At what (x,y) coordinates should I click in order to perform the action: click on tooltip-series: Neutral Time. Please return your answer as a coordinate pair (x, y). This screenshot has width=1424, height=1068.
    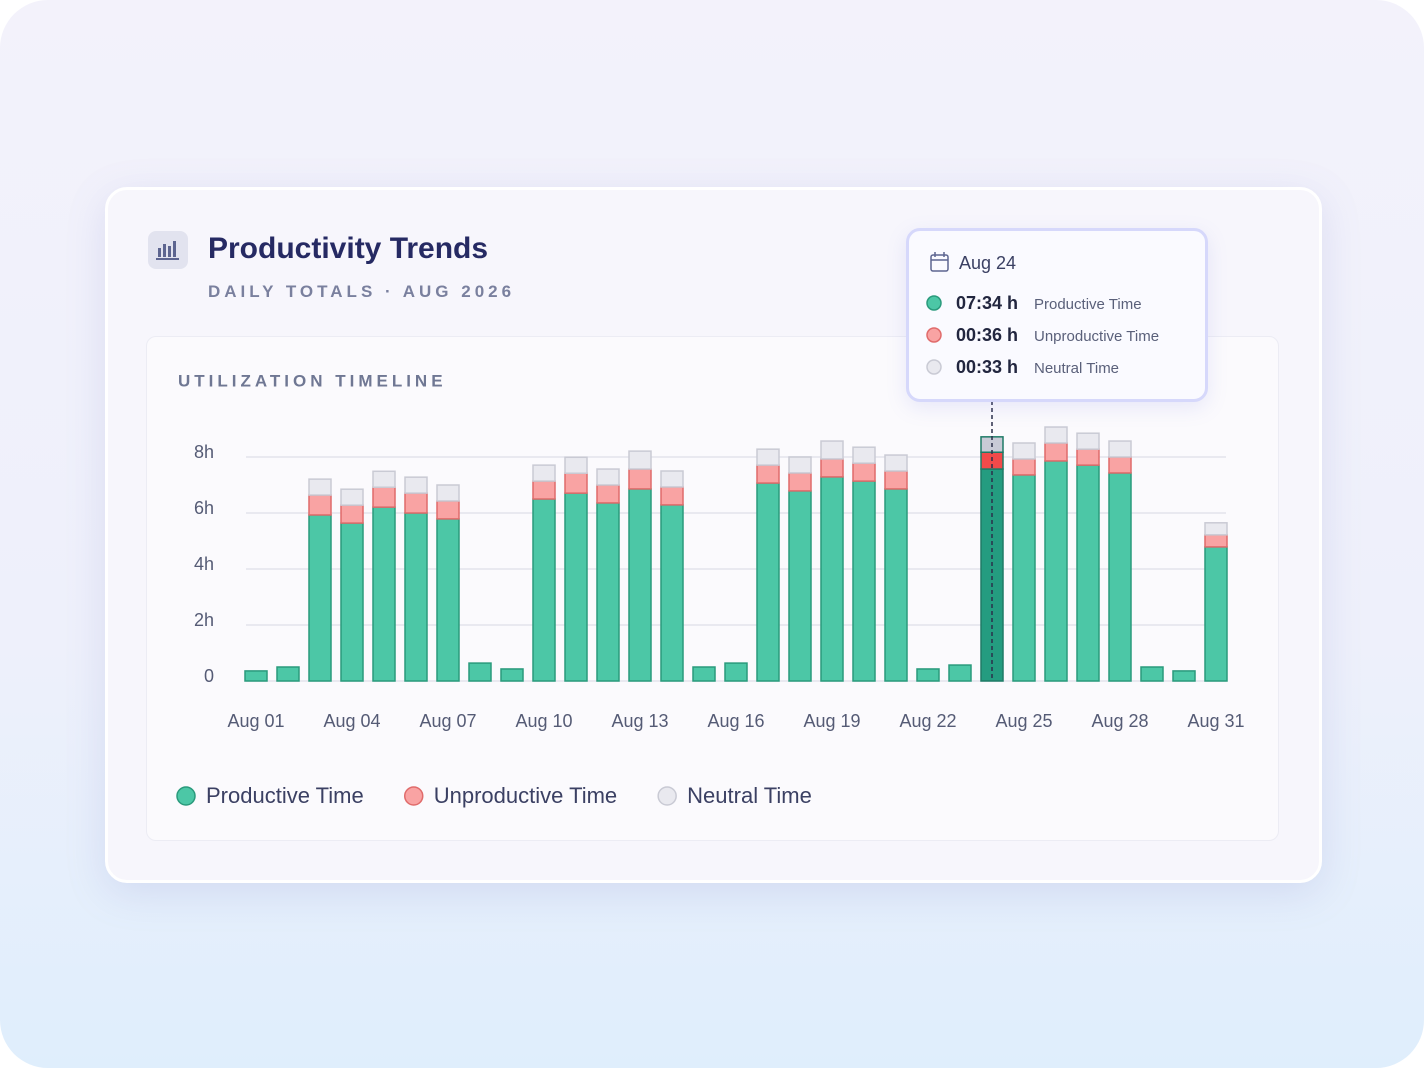
    Looking at the image, I should click on (1076, 368).